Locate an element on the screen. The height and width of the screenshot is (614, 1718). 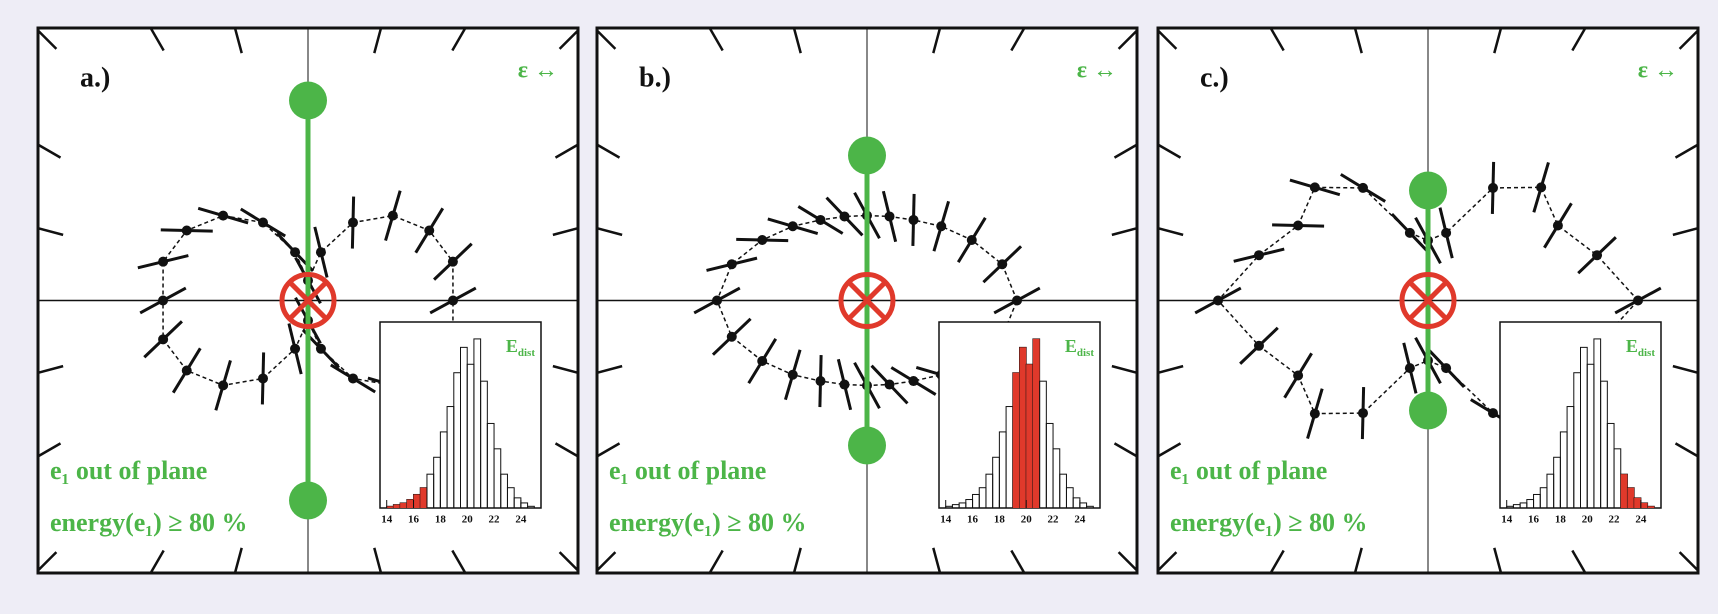
panel-label: c.) is located at coordinates (1214, 77).